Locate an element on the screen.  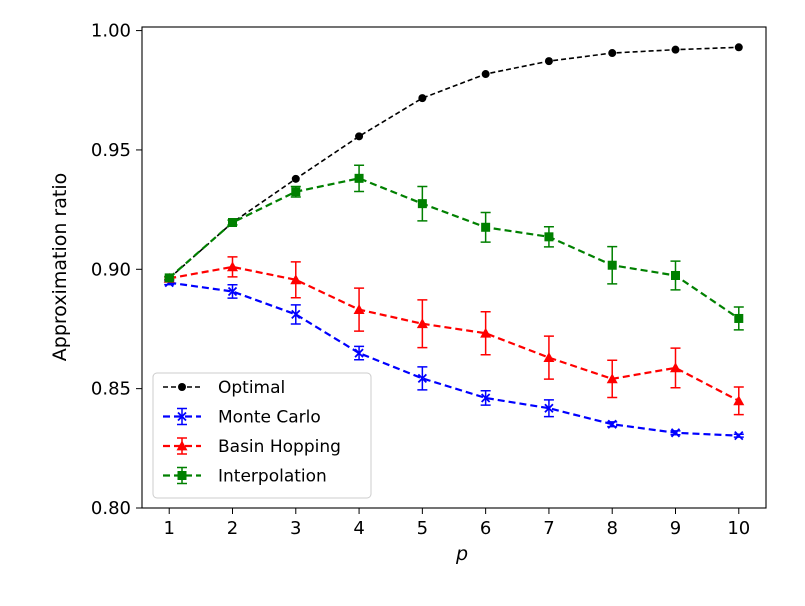
y-tick-label: 0.90 is located at coordinates (111, 269).